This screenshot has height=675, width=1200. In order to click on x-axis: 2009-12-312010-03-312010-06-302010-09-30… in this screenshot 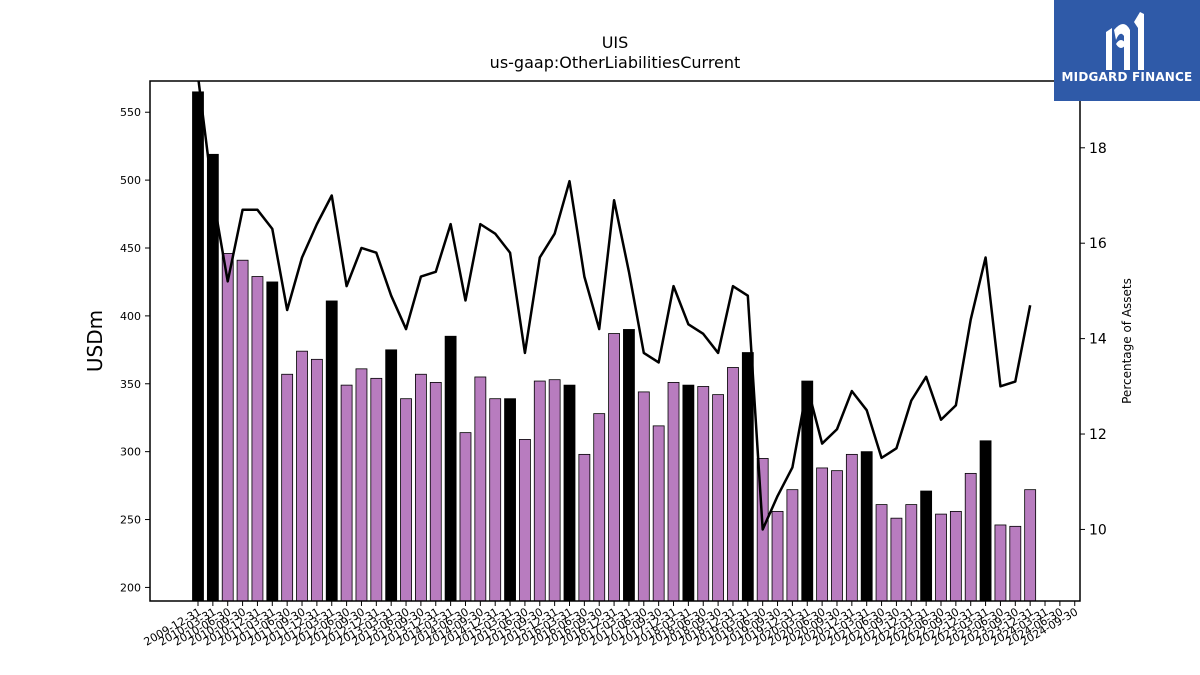, I will do `click(611, 625)`.